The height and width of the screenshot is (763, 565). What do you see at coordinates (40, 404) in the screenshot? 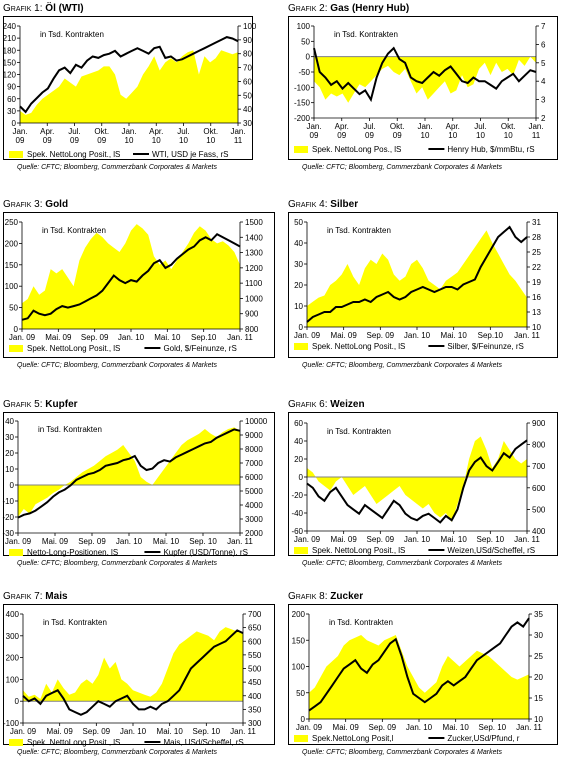
I see `chart-title: Grafik 5: Kupfer` at bounding box center [40, 404].